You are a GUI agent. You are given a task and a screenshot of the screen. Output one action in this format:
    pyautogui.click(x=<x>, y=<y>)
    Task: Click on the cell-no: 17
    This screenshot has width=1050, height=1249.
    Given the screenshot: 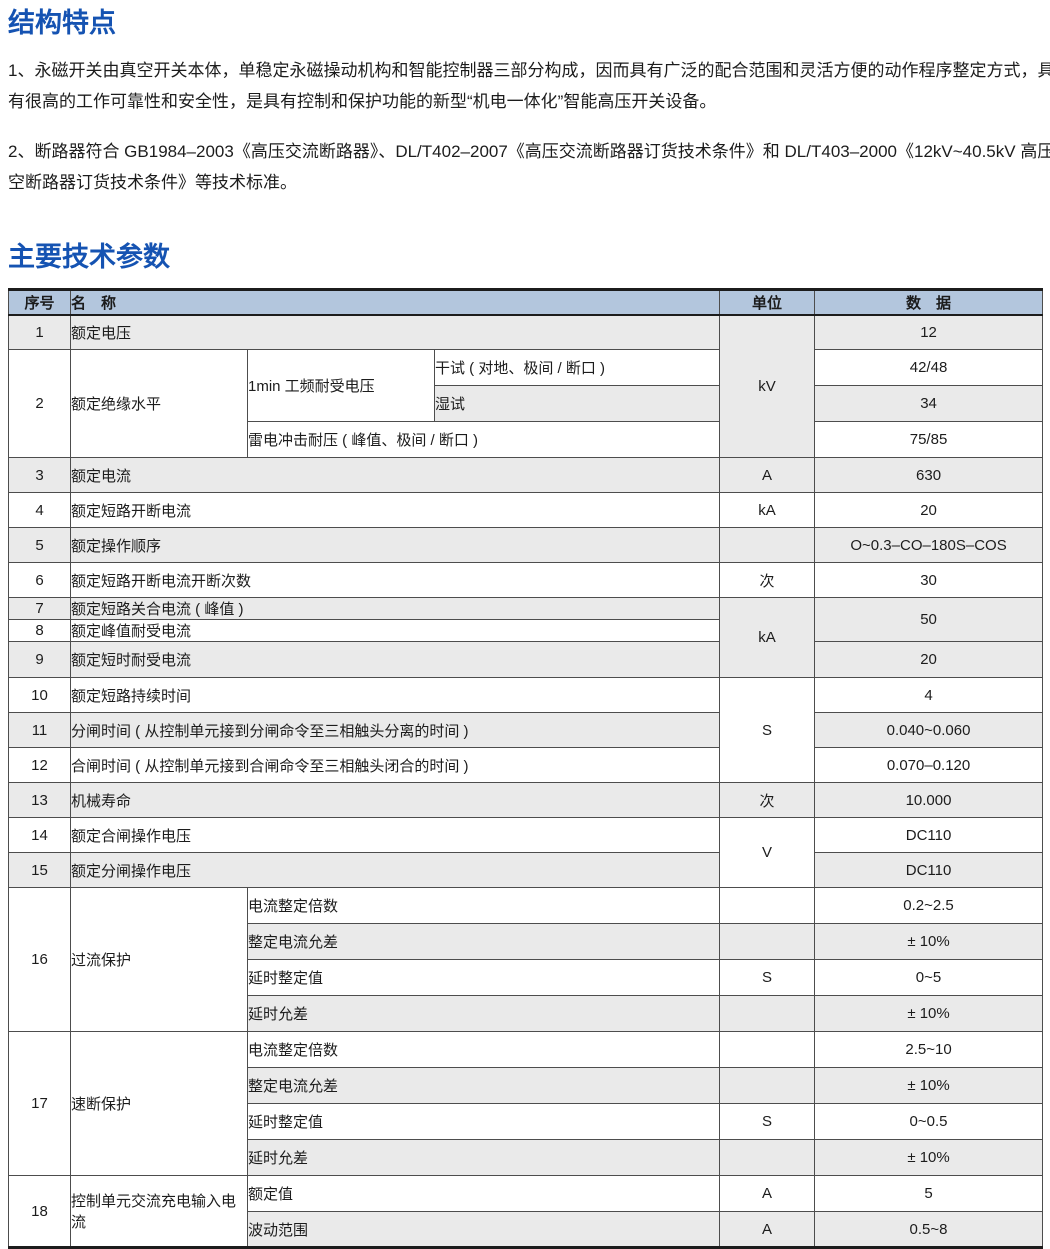 What is the action you would take?
    pyautogui.click(x=39, y=1103)
    